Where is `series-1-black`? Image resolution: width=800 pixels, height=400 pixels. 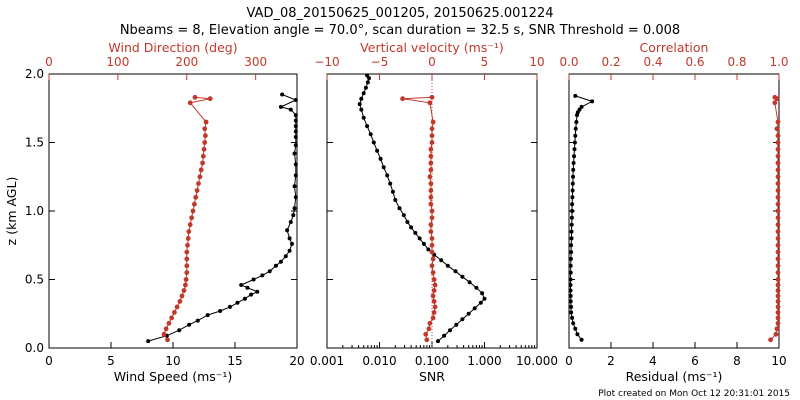
series-1-black is located at coordinates (422, 208).